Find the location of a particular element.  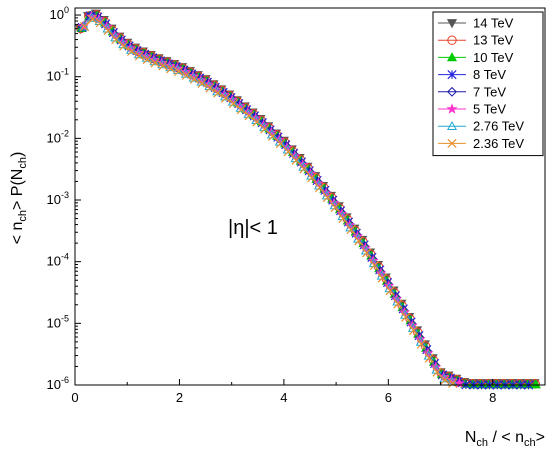

y-axis-label: < nch> P(Nch) is located at coordinates (19, 198).